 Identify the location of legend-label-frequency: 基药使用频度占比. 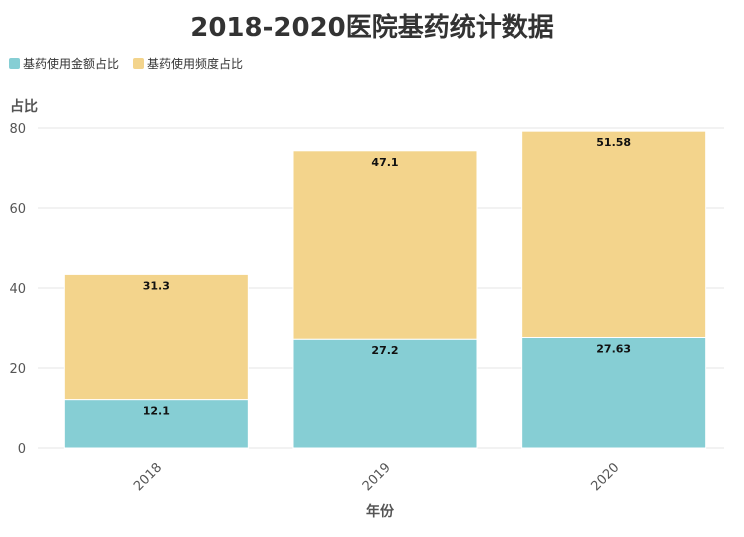
(195, 63).